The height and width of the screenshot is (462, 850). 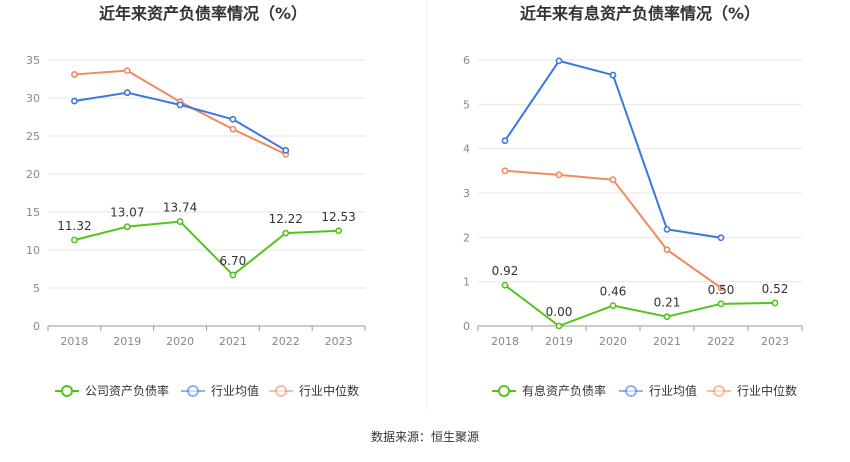 What do you see at coordinates (33, 60) in the screenshot?
I see `chart1-ytick-label: 35` at bounding box center [33, 60].